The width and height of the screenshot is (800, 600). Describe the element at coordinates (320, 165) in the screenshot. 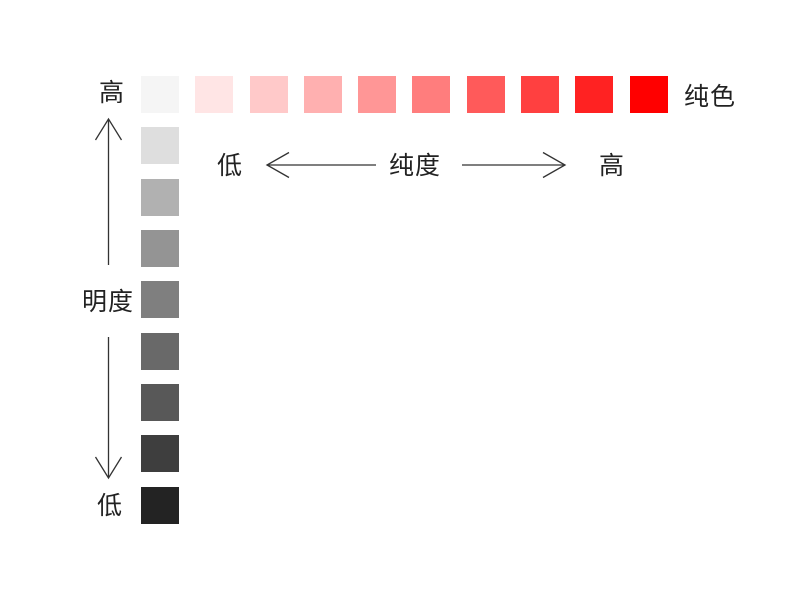

I see `purity-left-arrow` at that location.